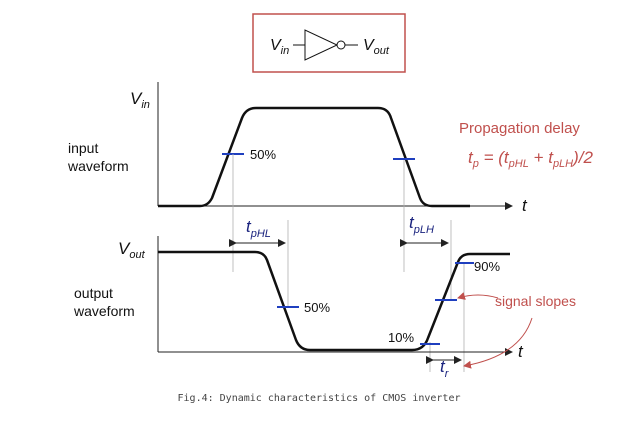 The height and width of the screenshot is (427, 638). Describe the element at coordinates (341, 45) in the screenshot. I see `inverter-bubble-icon` at that location.